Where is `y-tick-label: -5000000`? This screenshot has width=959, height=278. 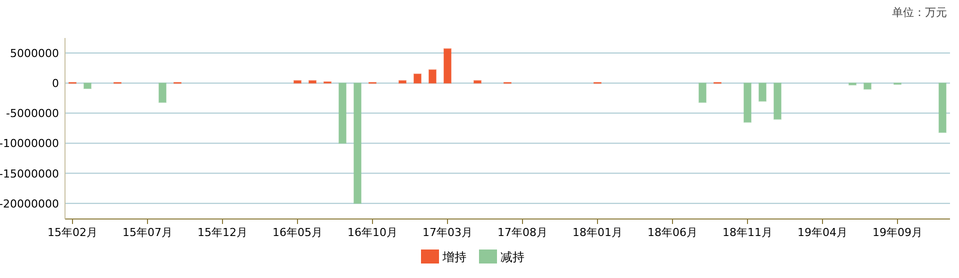
y-tick-label: -5000000 is located at coordinates (32, 113).